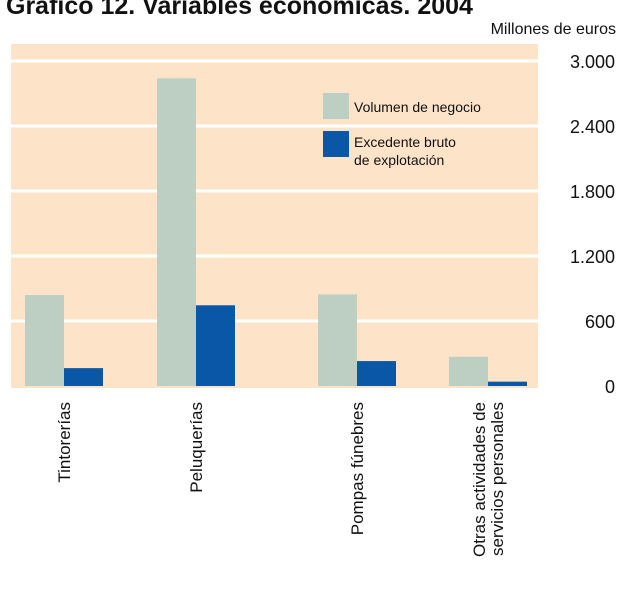  What do you see at coordinates (468, 371) in the screenshot?
I see `bar-volumen-de-negocio-otras-actividades-de-servicios-personales` at bounding box center [468, 371].